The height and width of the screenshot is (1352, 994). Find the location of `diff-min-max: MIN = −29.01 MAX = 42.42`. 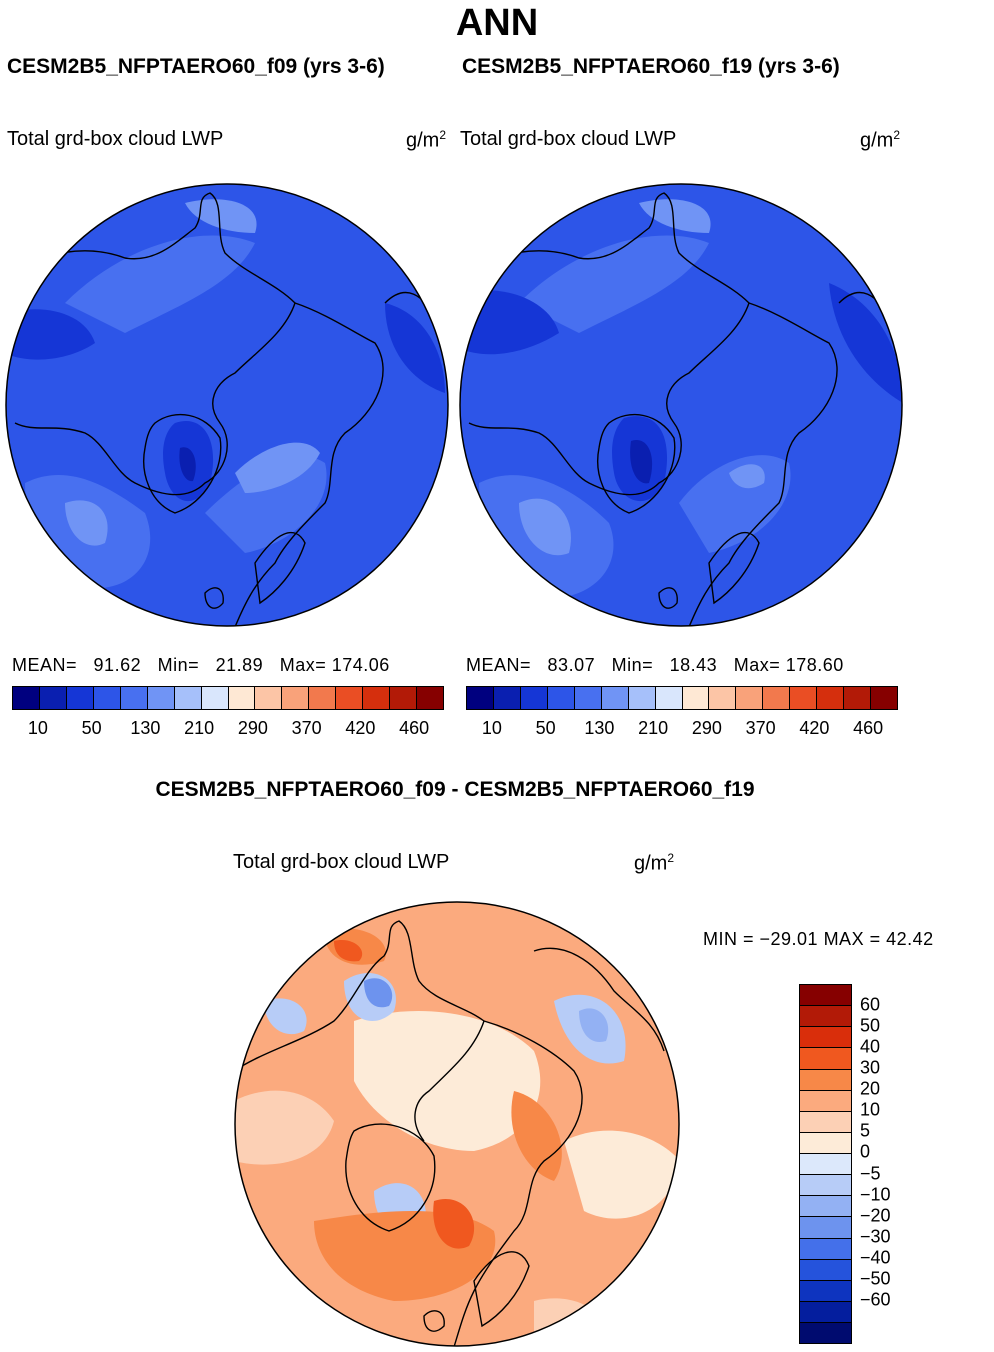

diff-min-max: MIN = −29.01 MAX = 42.42 is located at coordinates (818, 939).